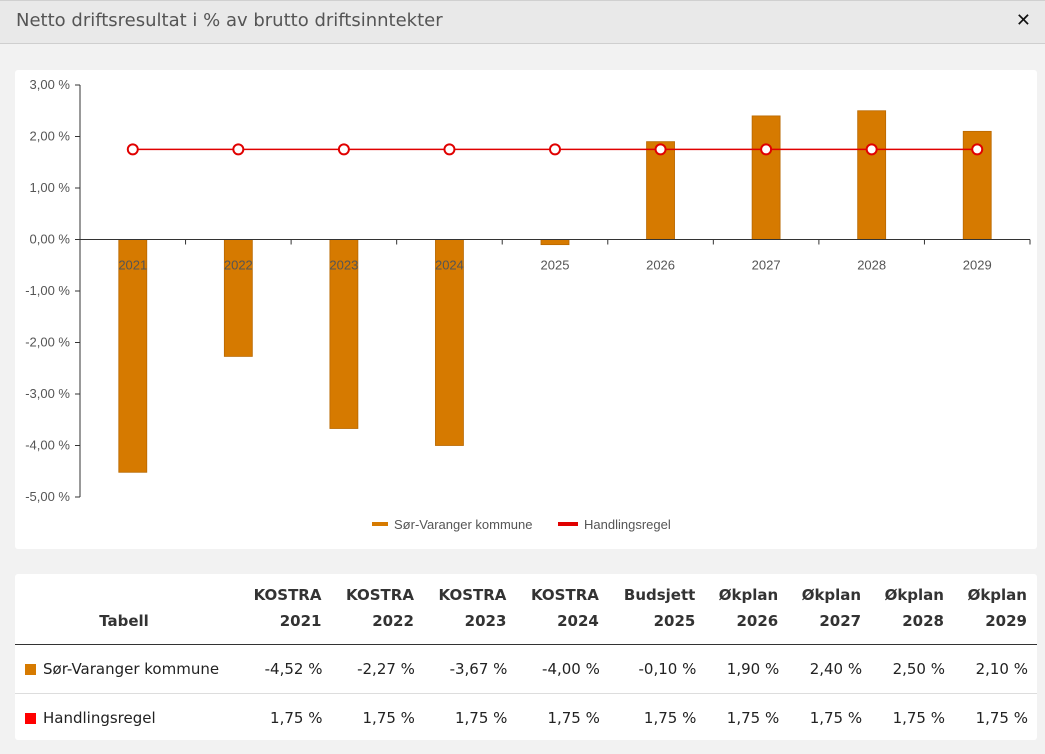 Image resolution: width=1045 pixels, height=754 pixels. Describe the element at coordinates (830, 669) in the screenshot. I see `value-cell: 2,40 %` at that location.